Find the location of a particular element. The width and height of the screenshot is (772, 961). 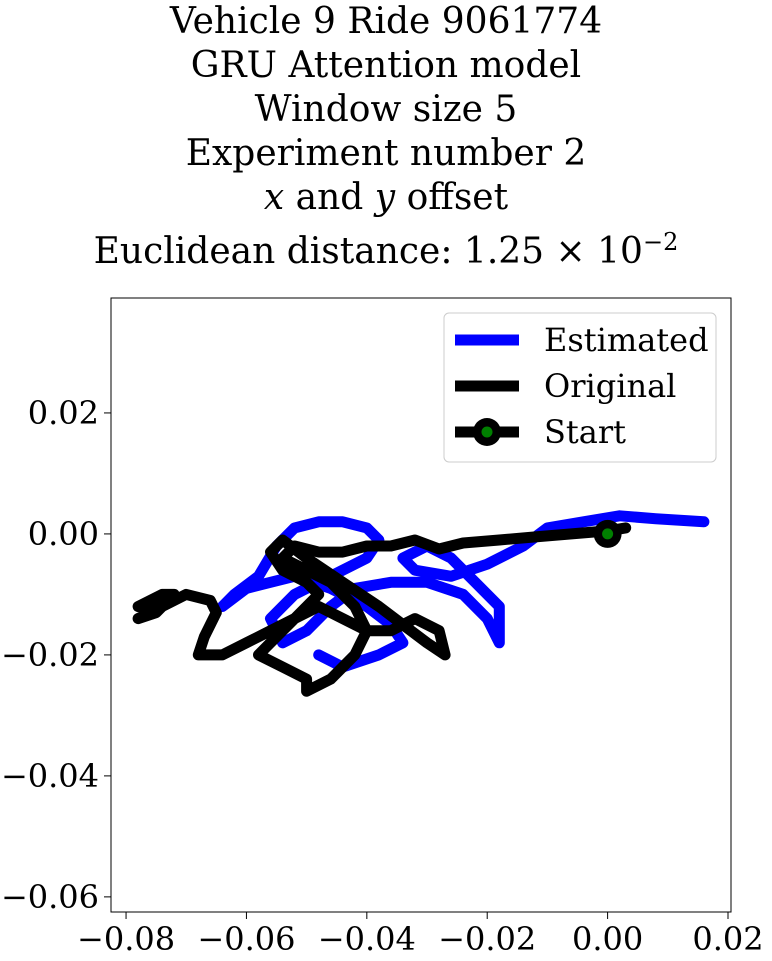

title-line-1: Vehicle 9 Ride 9061774 is located at coordinates (386, 21).